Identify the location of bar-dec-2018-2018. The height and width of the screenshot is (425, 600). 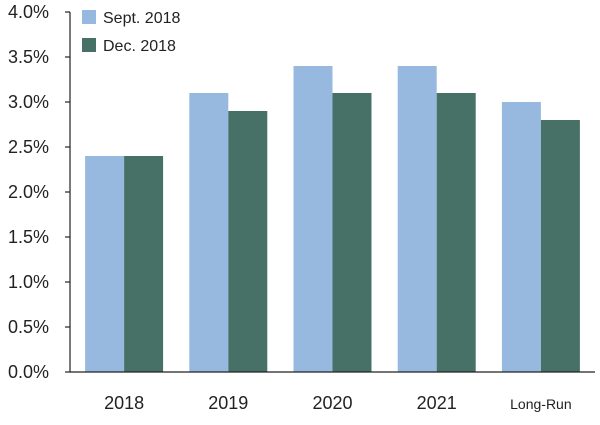
(144, 264).